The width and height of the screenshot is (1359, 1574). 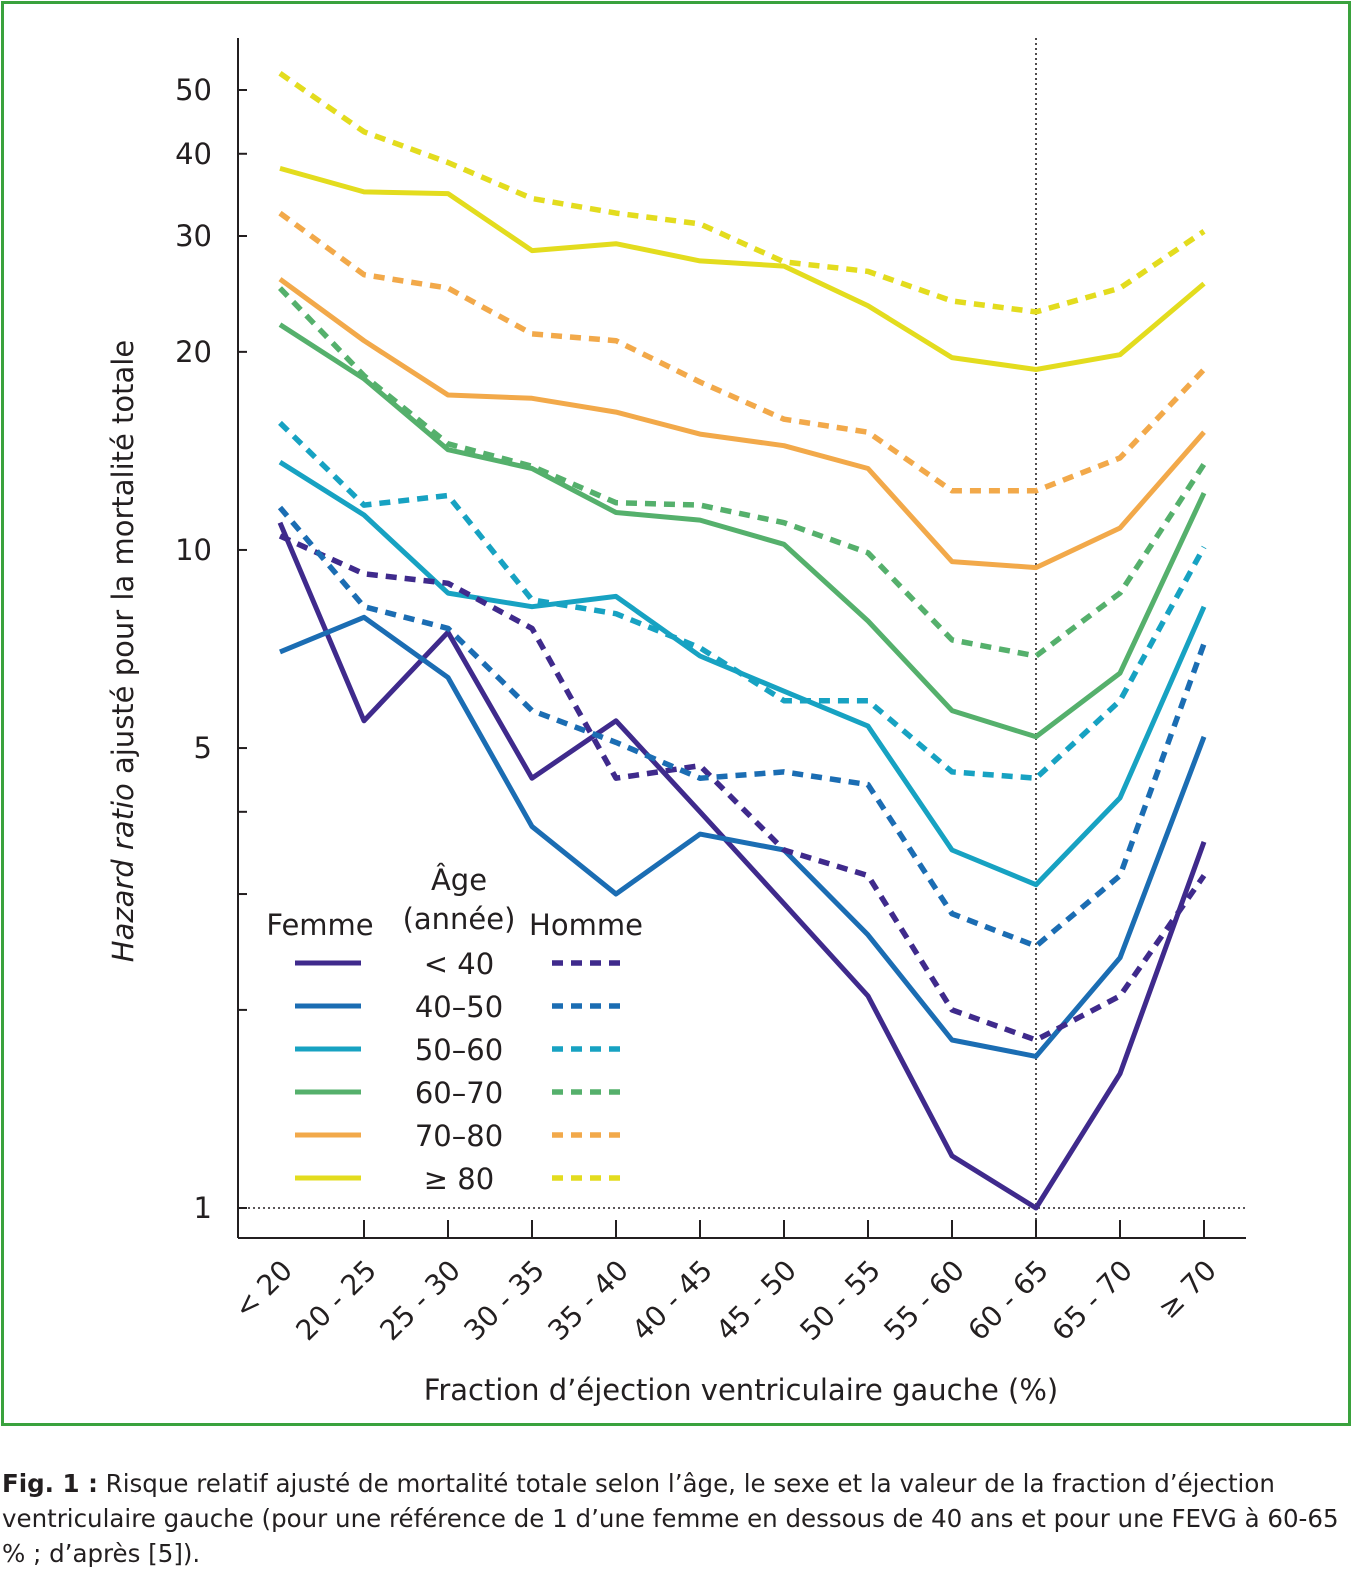 I want to click on caption-label: Fig. 1 :, so click(x=50, y=1483).